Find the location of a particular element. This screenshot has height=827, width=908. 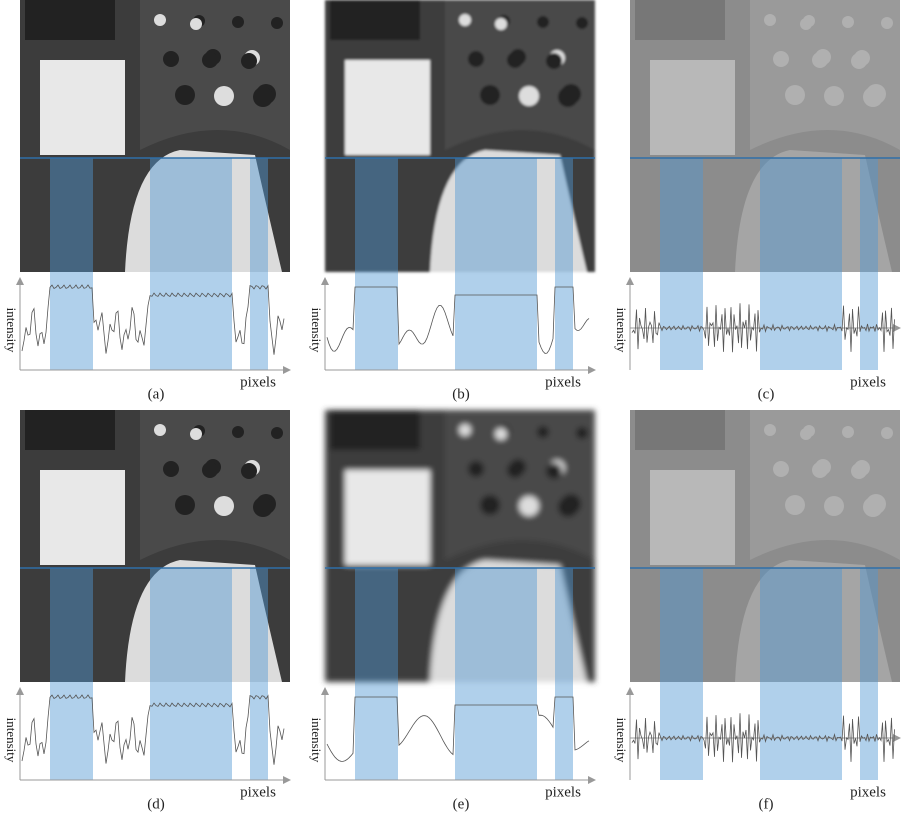

panel-label: (e) is located at coordinates (461, 804).